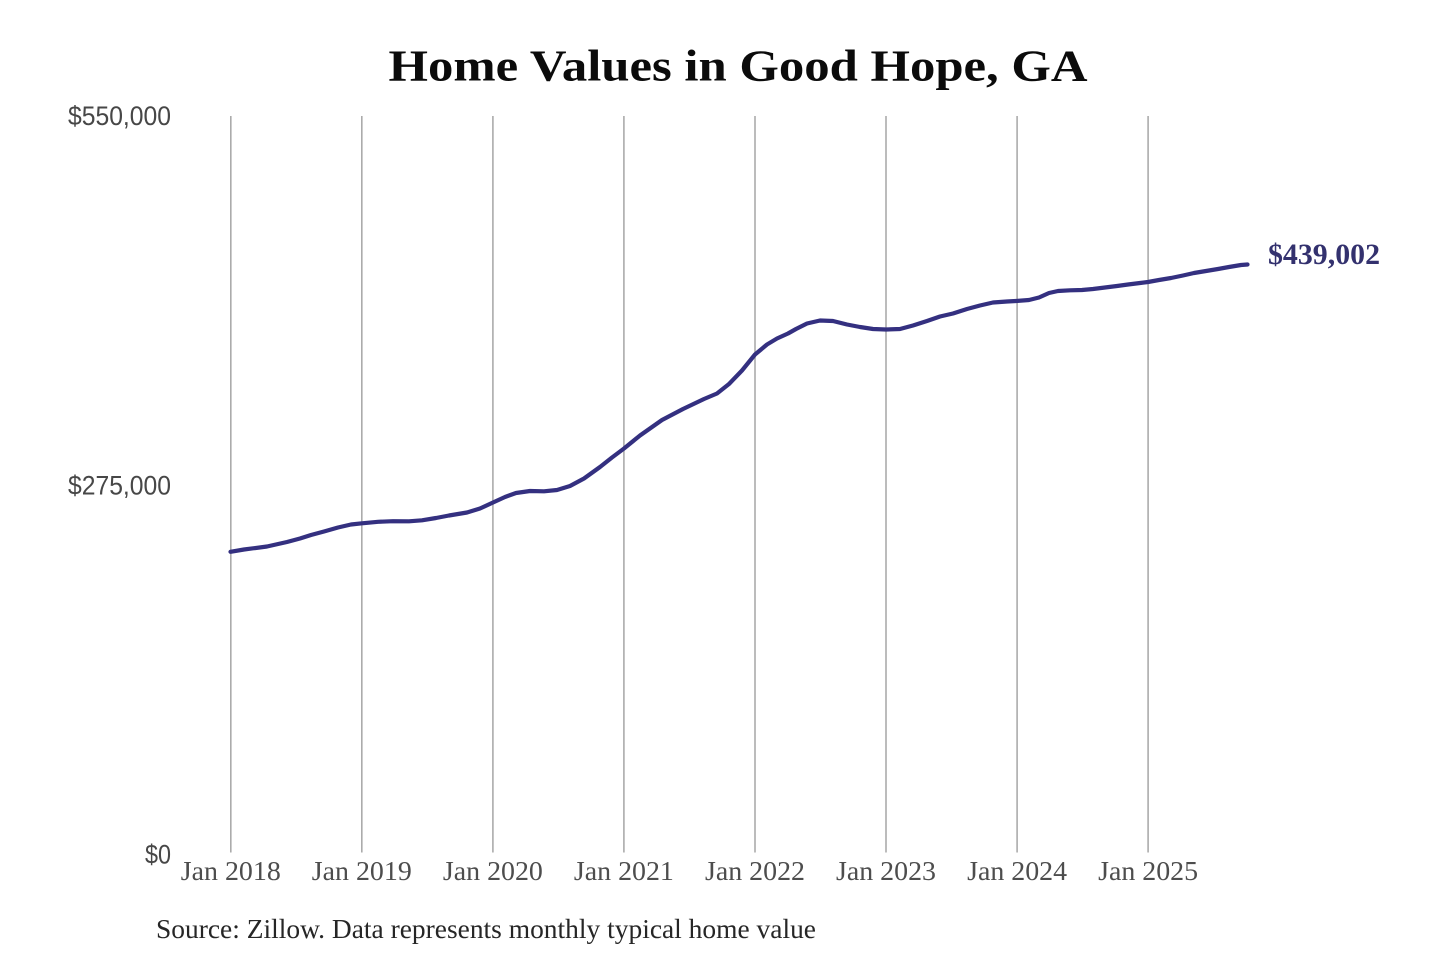  Describe the element at coordinates (738, 66) in the screenshot. I see `svg-text: Home Values in Good Hope, GA` at that location.